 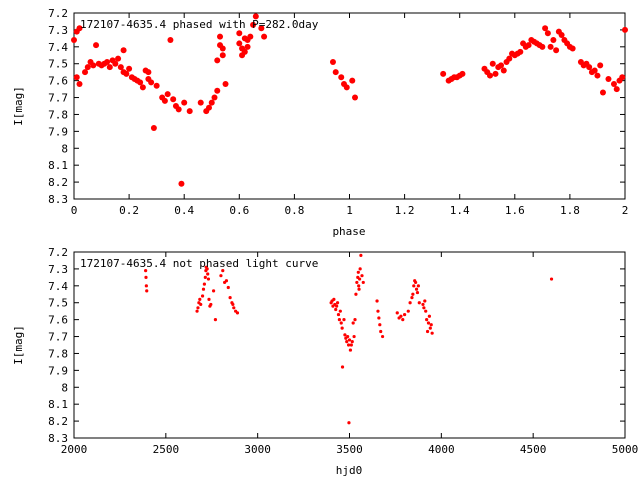 What do you see at coordinates (58, 47) in the screenshot?
I see `phased-y-tick-label: 7.4` at bounding box center [58, 47].